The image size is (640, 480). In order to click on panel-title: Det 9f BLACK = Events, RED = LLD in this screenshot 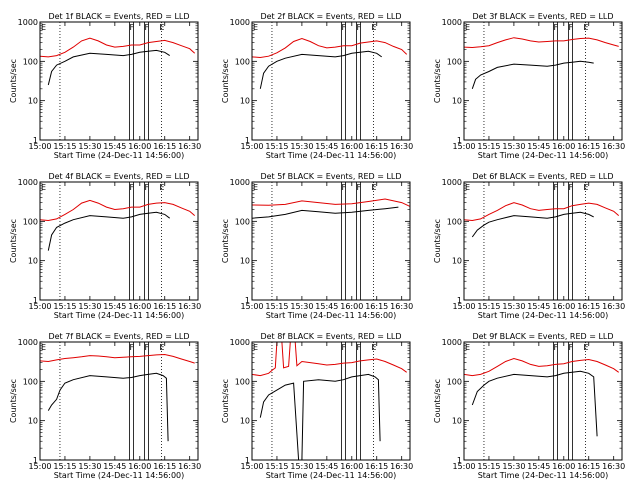, I will do `click(542, 336)`.